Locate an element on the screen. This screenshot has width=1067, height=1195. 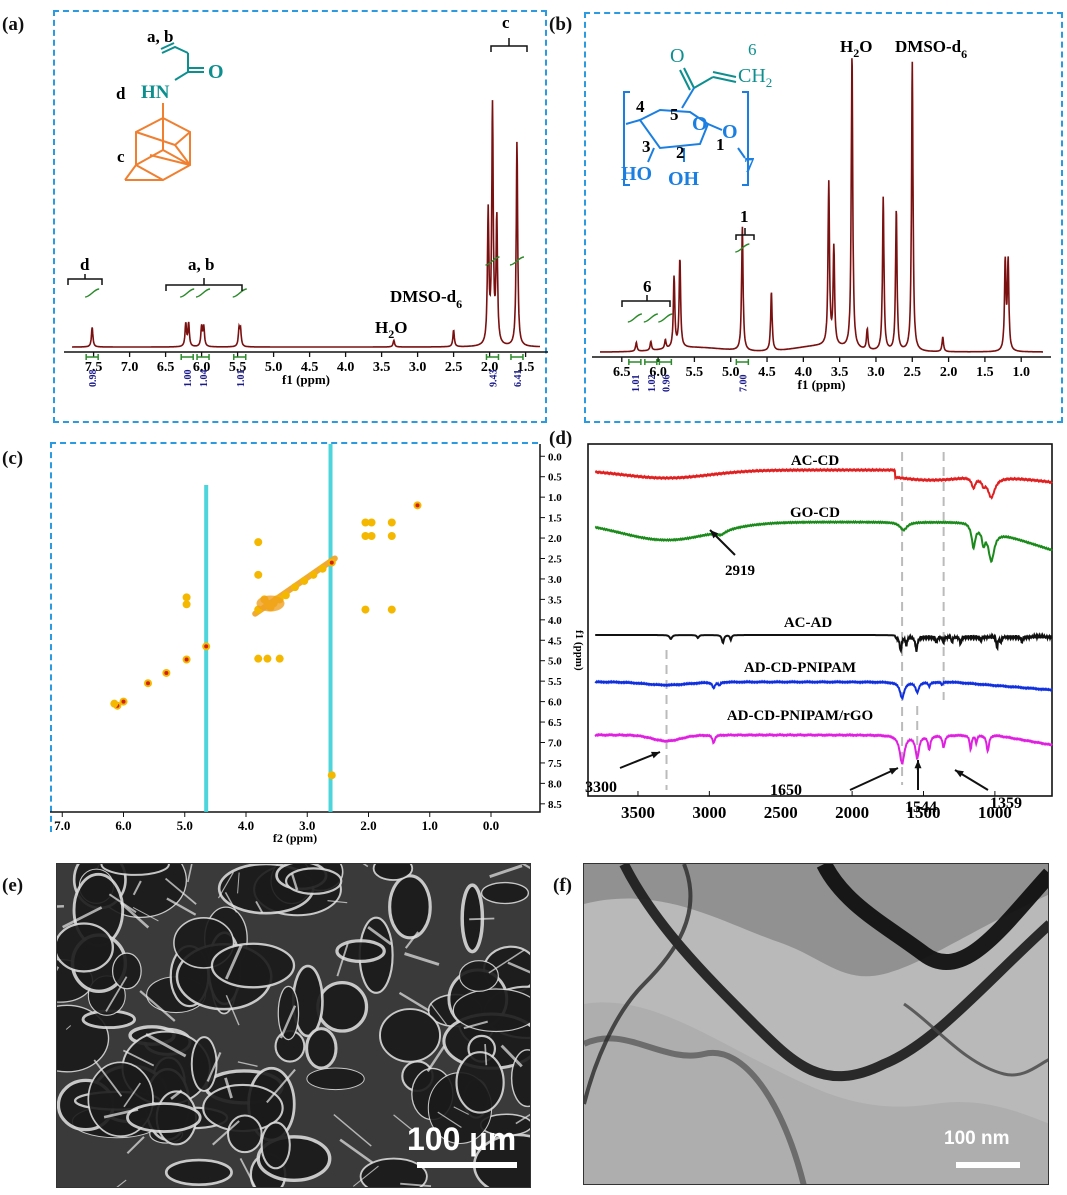
x-tick-label: 3.0 is located at coordinates (307, 825).